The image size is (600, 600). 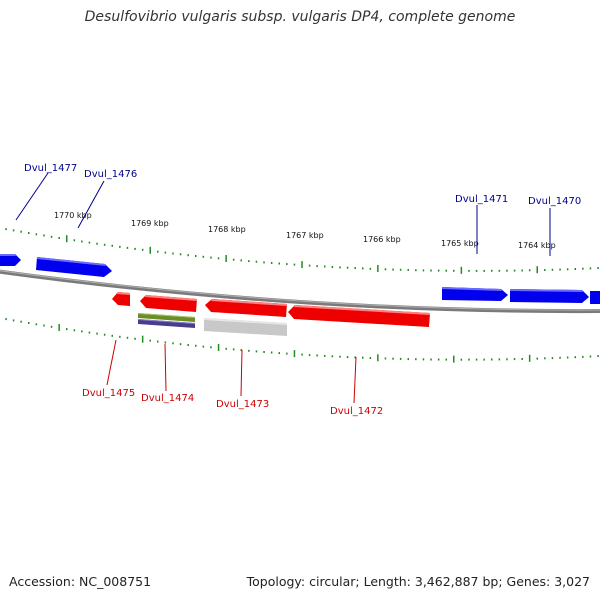 What do you see at coordinates (73, 215) in the screenshot?
I see `scale-label-1770: 1770 kbp` at bounding box center [73, 215].